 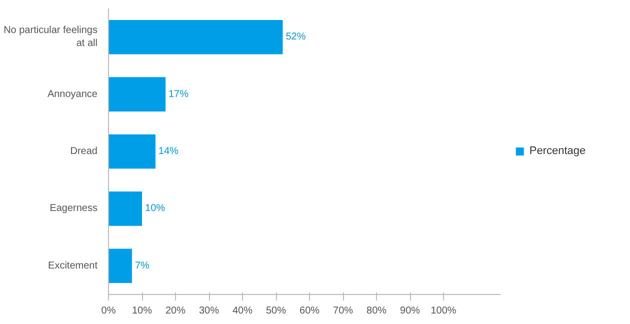 What do you see at coordinates (276, 311) in the screenshot?
I see `x-tick-label: 50%` at bounding box center [276, 311].